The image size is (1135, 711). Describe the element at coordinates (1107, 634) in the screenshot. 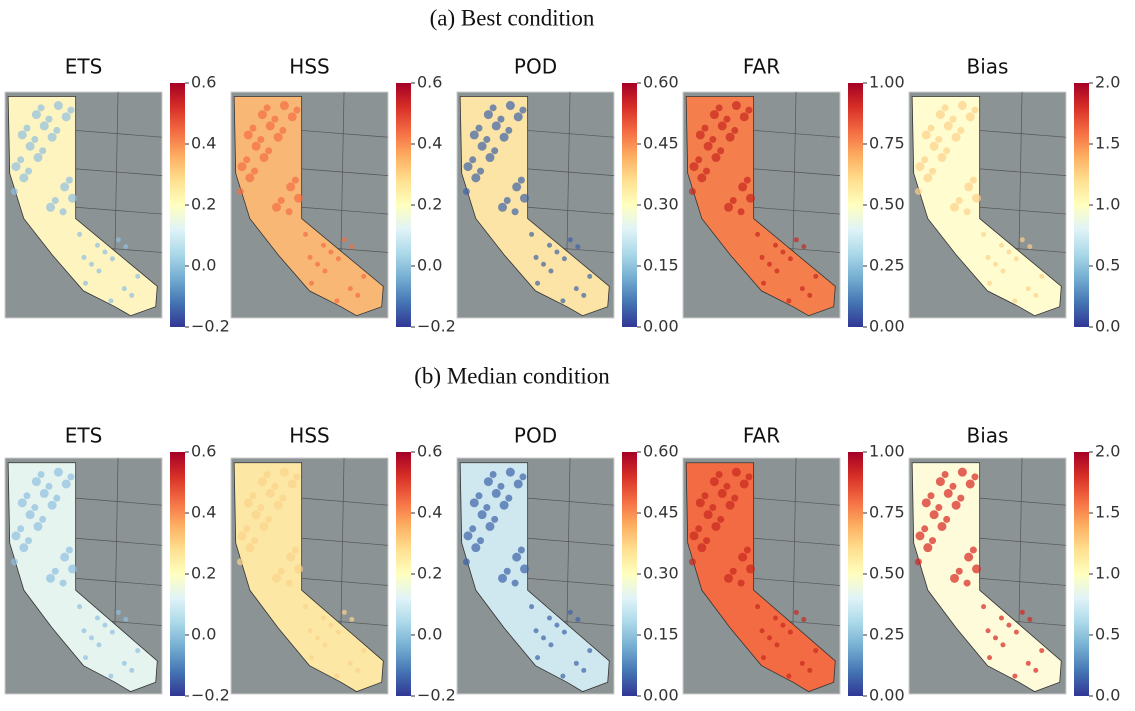

I see `tick-label: 0.5` at that location.